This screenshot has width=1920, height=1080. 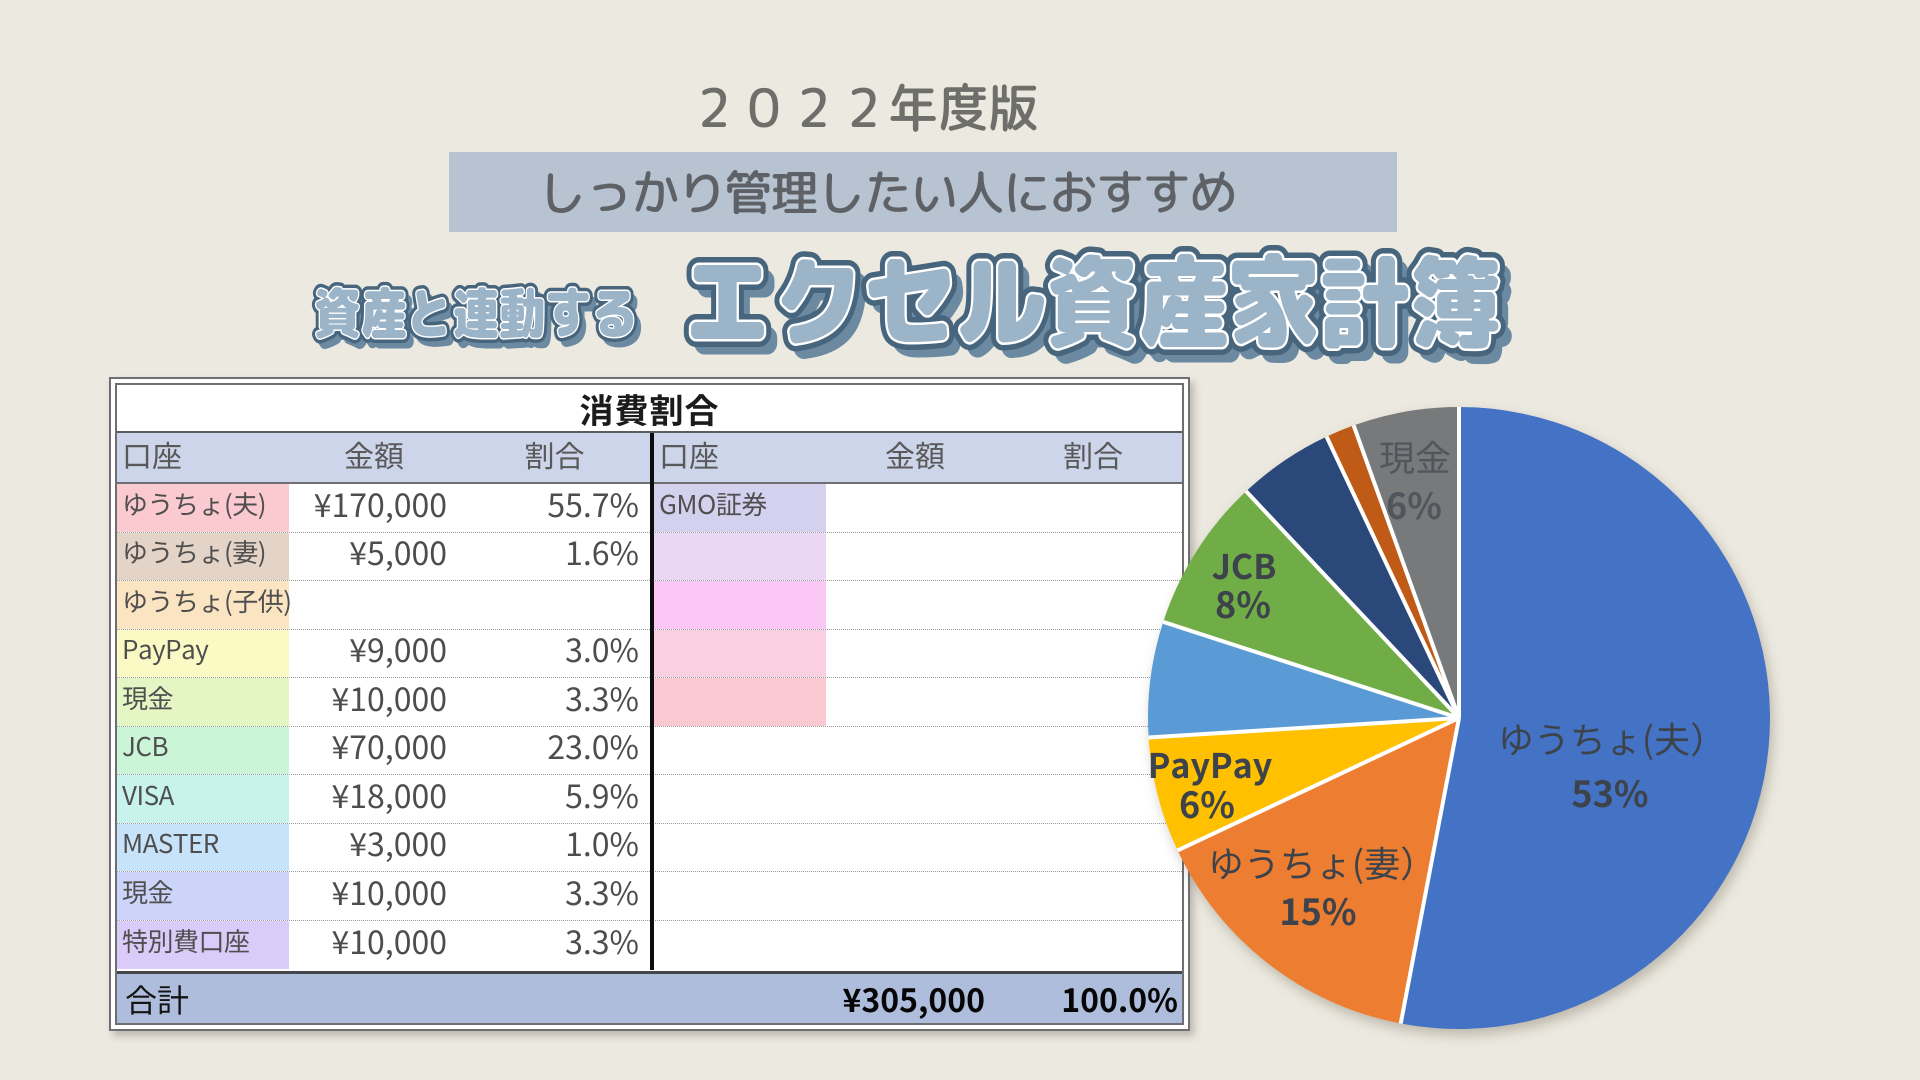 I want to click on header-amount-left: 金額, so click(x=374, y=457).